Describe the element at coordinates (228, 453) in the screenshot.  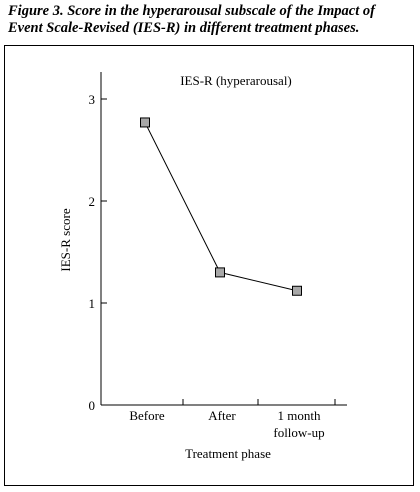
I see `x-axis-label: Treatment phase` at that location.